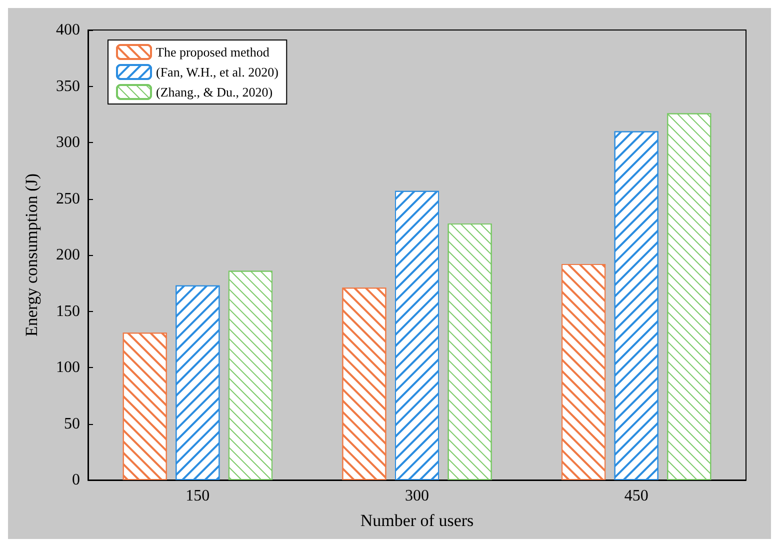  I want to click on x-tick-label: 450, so click(636, 496).